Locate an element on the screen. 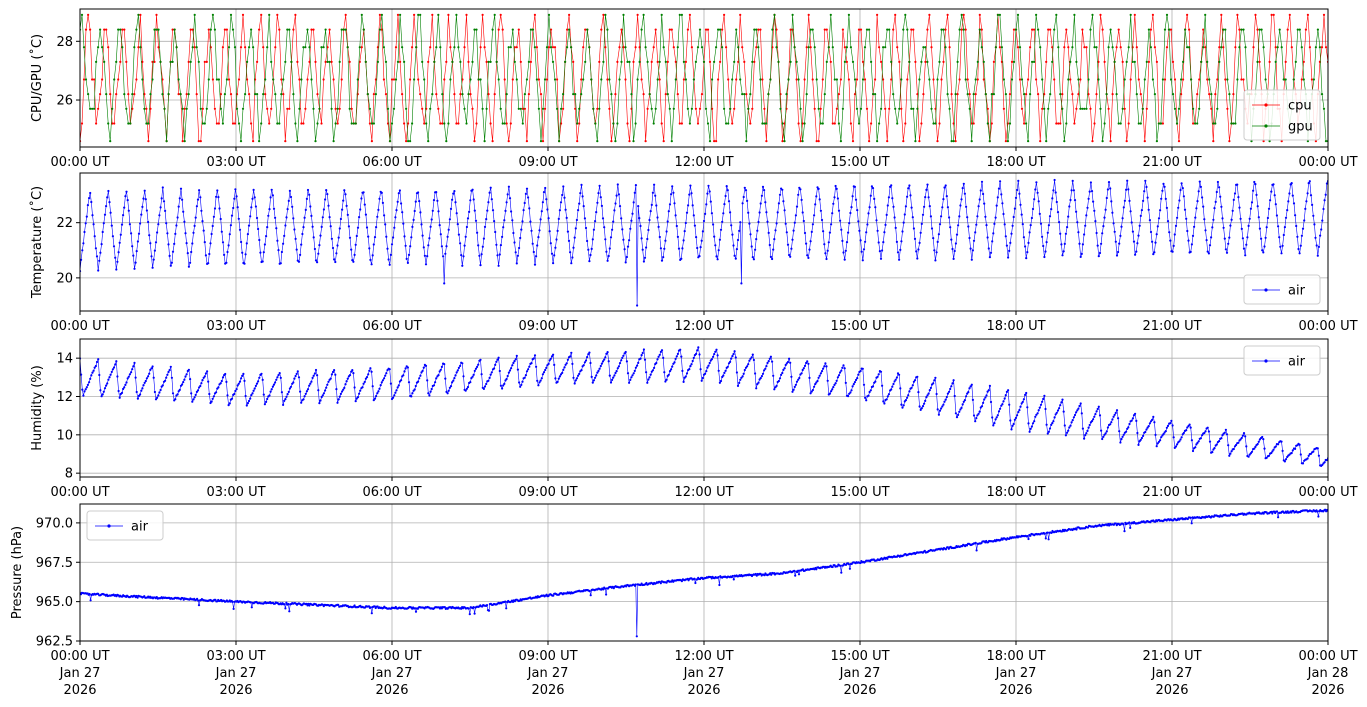 The image size is (1367, 707). y-axis-label: Humidity (%) is located at coordinates (37, 408).